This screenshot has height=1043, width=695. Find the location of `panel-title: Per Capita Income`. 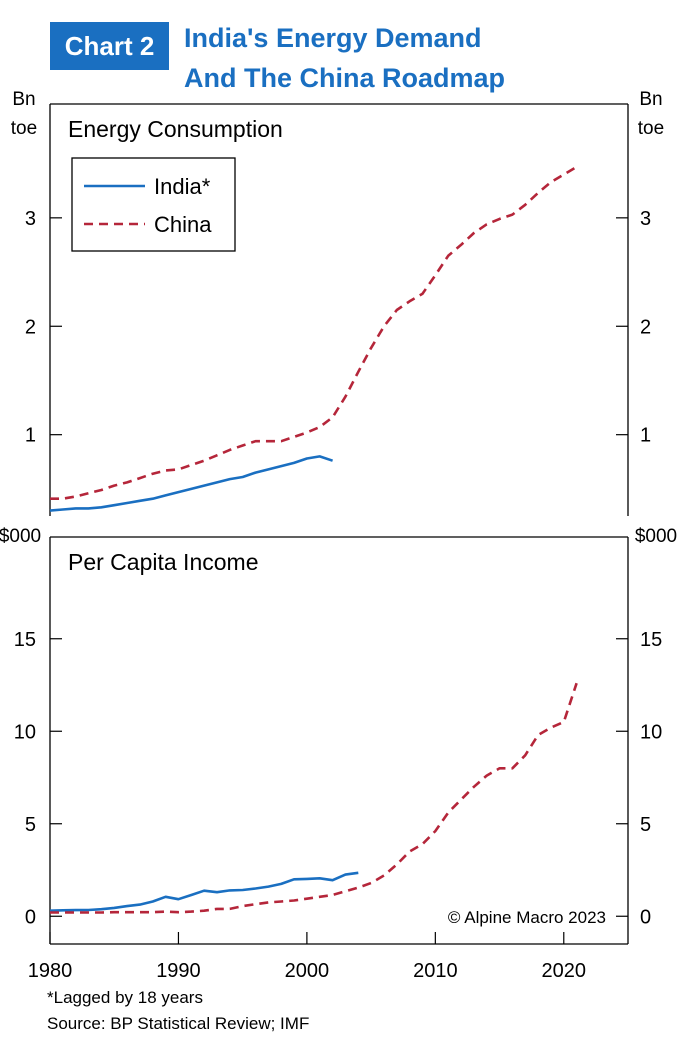

panel-title: Per Capita Income is located at coordinates (163, 562).